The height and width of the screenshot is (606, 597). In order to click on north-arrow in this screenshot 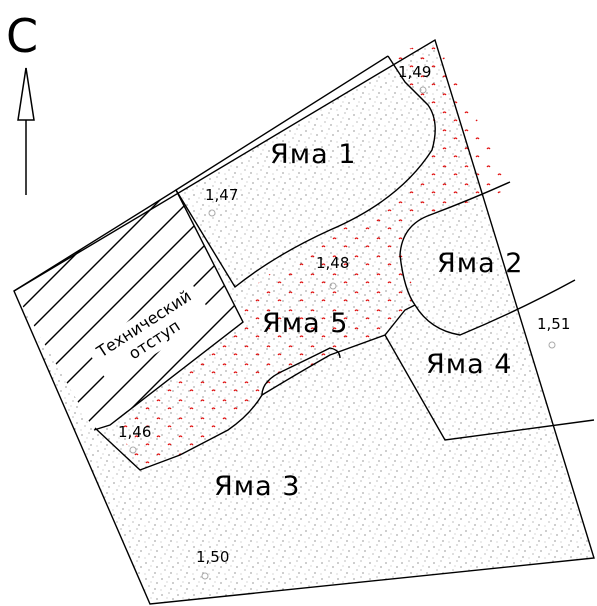, I will do `click(26, 131)`.